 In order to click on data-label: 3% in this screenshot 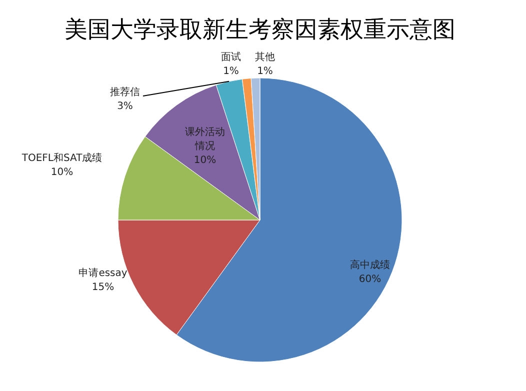, I will do `click(125, 106)`.